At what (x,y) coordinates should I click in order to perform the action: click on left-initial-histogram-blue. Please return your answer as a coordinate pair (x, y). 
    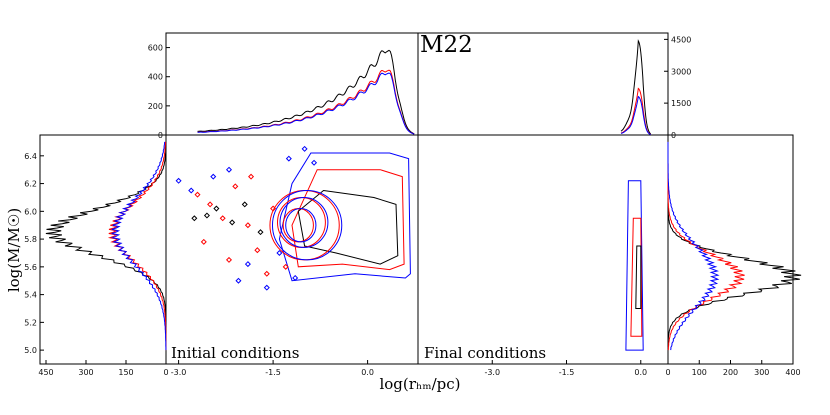
    Looking at the image, I should click on (138, 246).